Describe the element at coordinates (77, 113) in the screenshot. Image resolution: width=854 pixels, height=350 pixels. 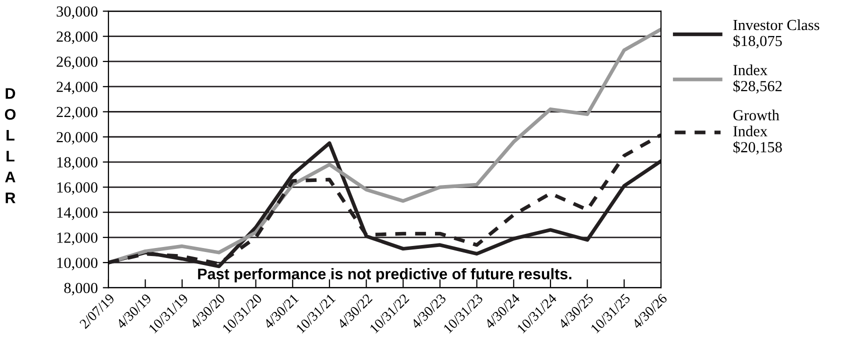
I see `y-tick-label: 22,000` at that location.